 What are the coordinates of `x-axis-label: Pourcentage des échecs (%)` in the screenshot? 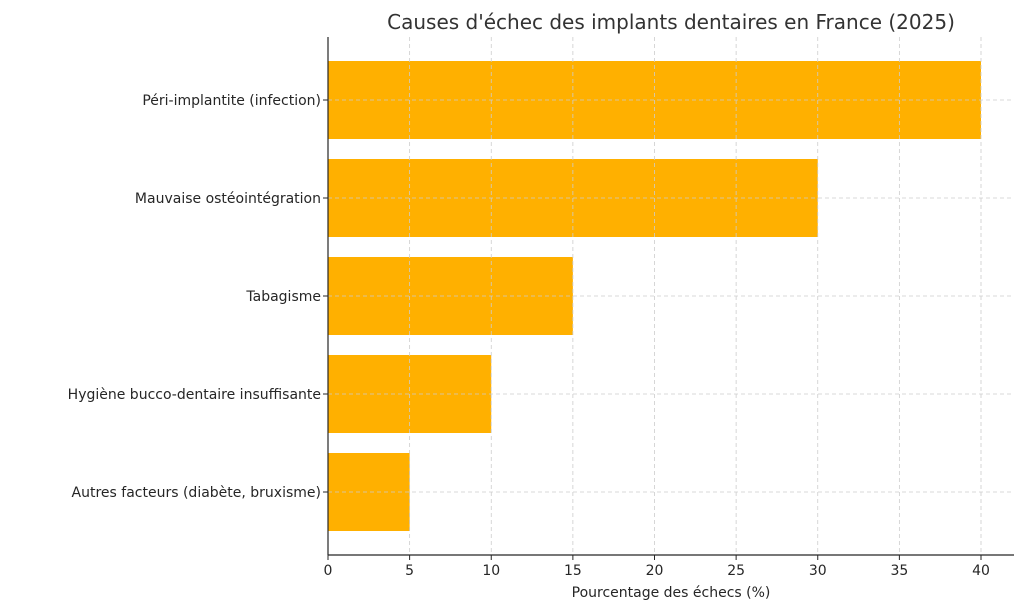 It's located at (671, 593).